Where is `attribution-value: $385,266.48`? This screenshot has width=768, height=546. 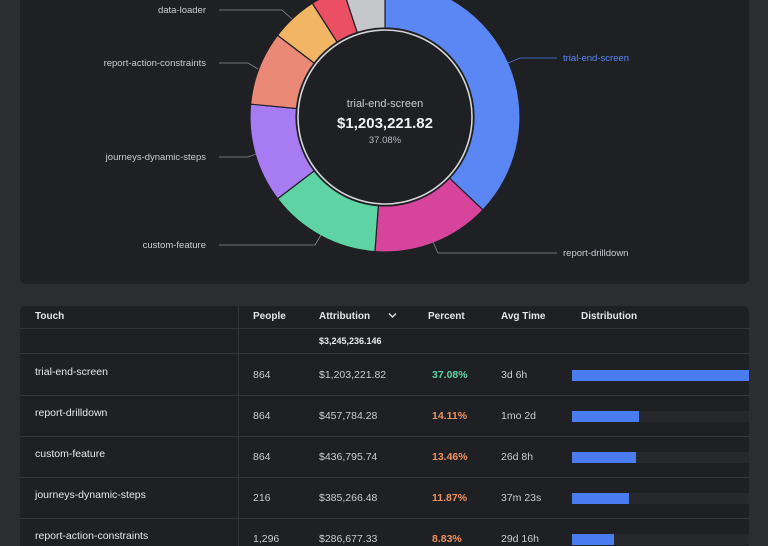 attribution-value: $385,266.48 is located at coordinates (348, 498).